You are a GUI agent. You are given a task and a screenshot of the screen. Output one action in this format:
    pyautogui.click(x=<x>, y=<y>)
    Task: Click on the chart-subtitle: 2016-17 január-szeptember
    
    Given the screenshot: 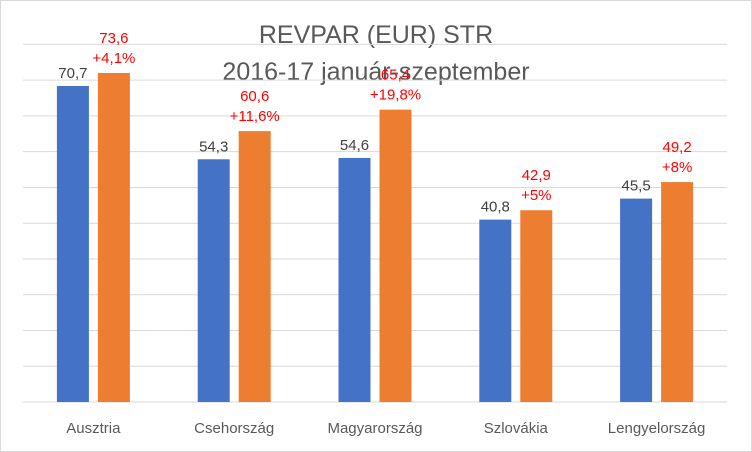 What is the action you would take?
    pyautogui.click(x=376, y=72)
    